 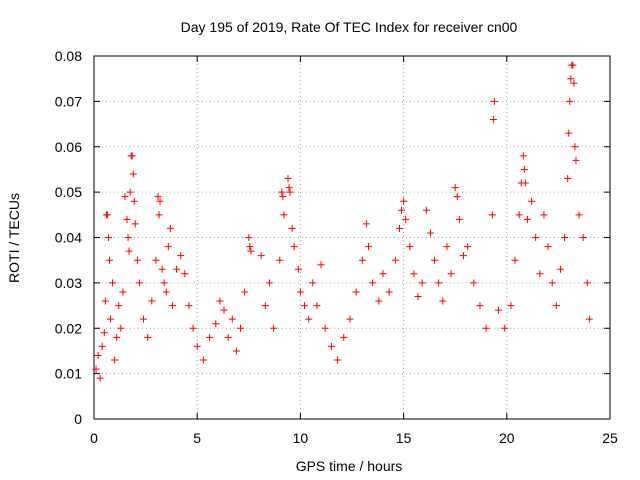 What do you see at coordinates (68, 56) in the screenshot?
I see `y-tick-label: 0.08` at bounding box center [68, 56].